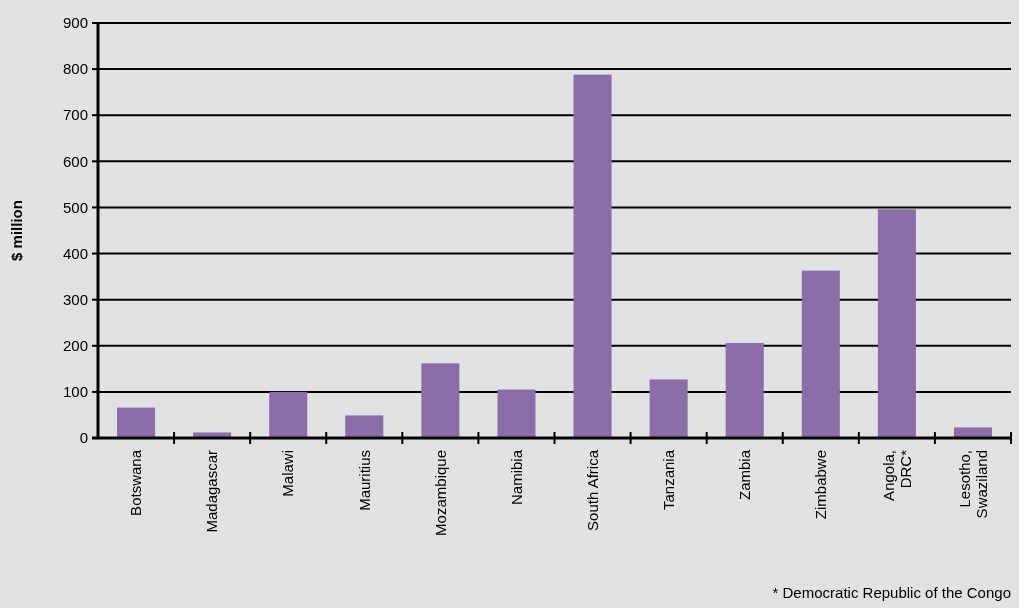 Image resolution: width=1019 pixels, height=608 pixels. Describe the element at coordinates (516, 477) in the screenshot. I see `x-tick-label: Namibia` at that location.